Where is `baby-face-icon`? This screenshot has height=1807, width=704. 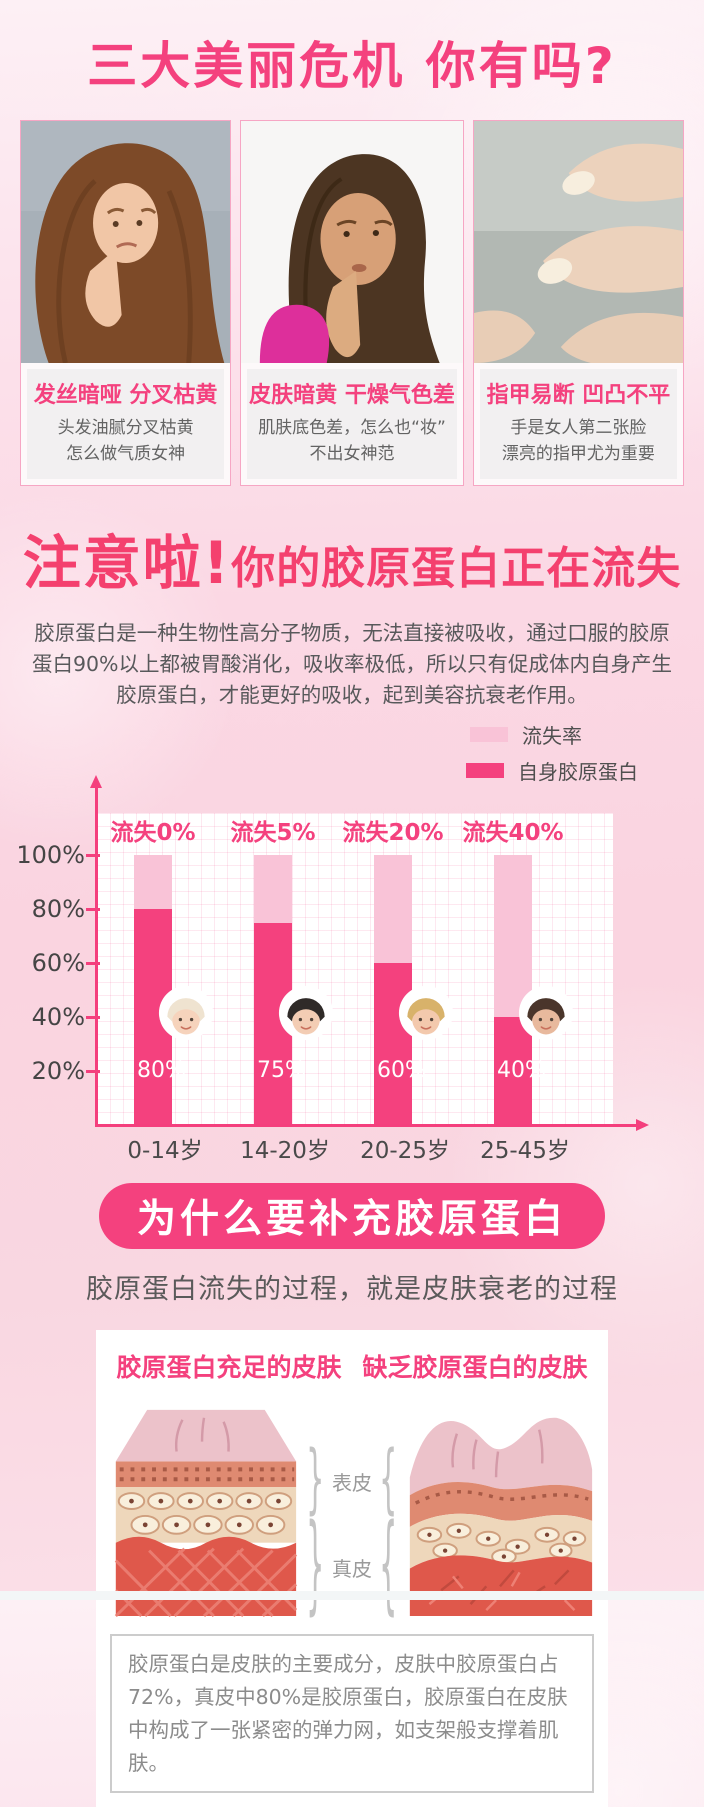 baby-face-icon is located at coordinates (186, 1013).